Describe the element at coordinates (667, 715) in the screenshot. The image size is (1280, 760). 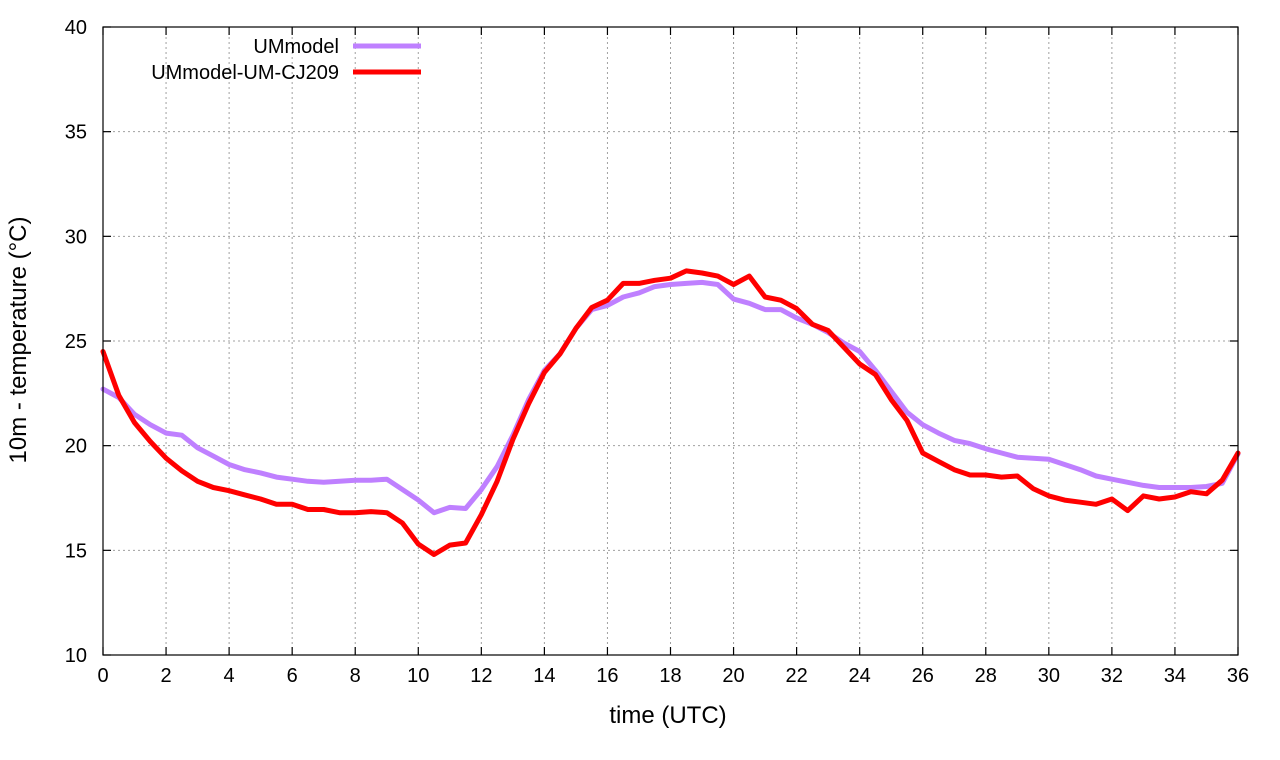
I see `x-axis-title: time (UTC)` at that location.